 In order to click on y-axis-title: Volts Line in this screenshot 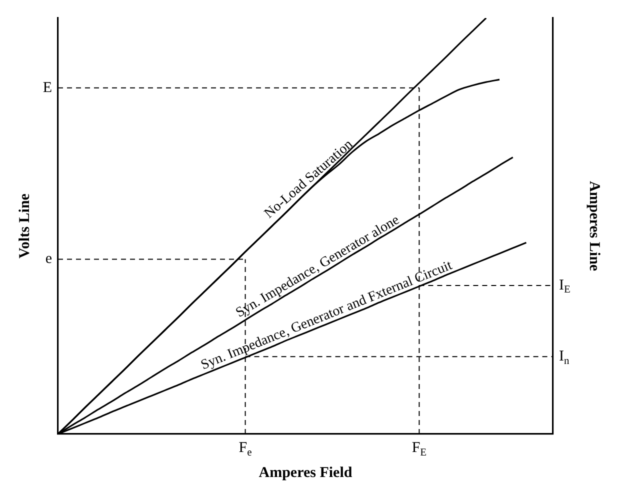, I will do `click(24, 225)`.